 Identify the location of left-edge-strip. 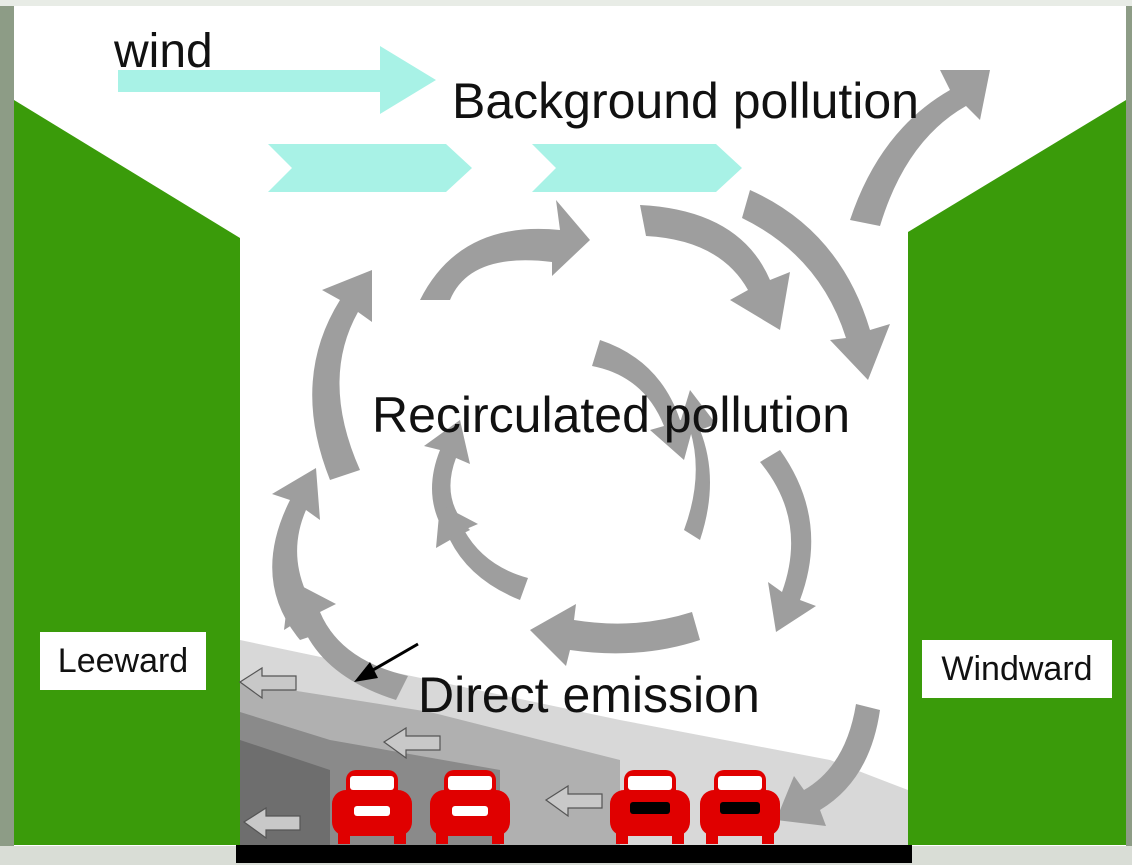
(7, 432).